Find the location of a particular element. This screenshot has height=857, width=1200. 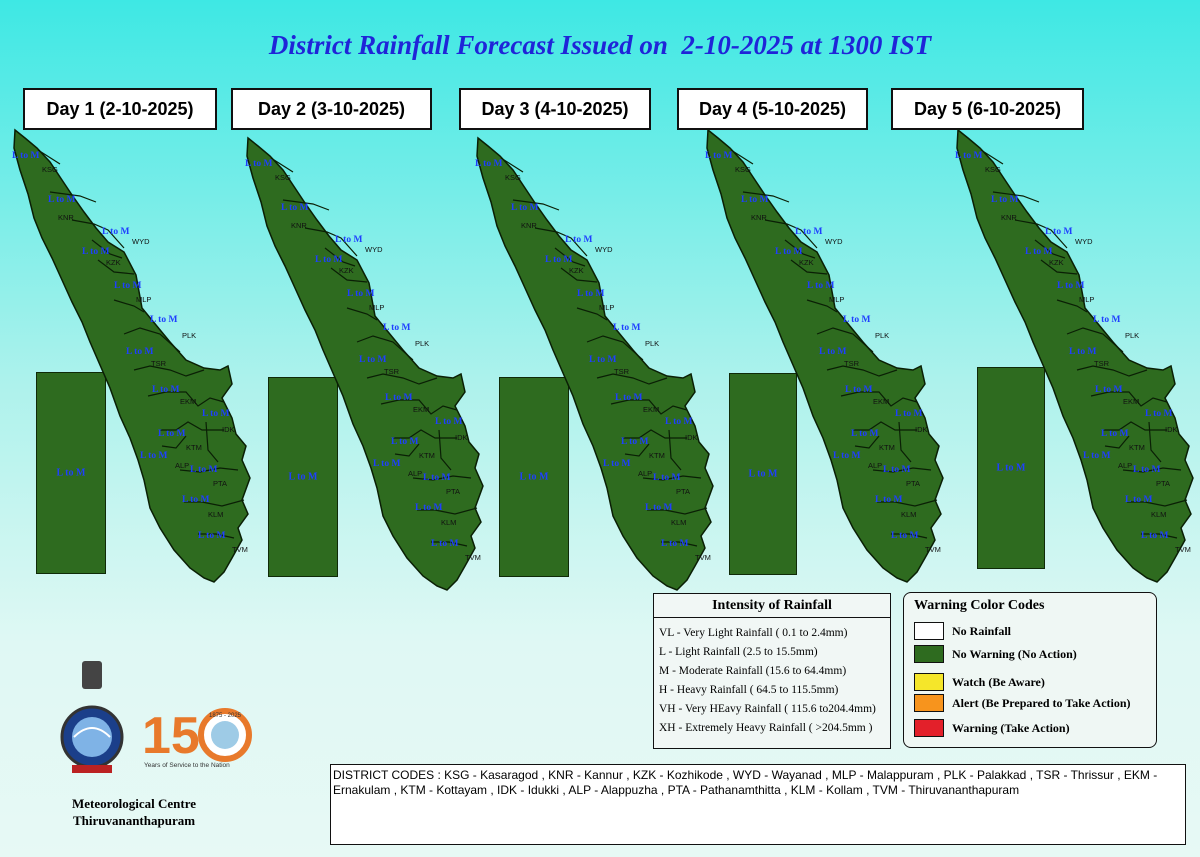

offshore-panel-day-3: L to M is located at coordinates (534, 477).